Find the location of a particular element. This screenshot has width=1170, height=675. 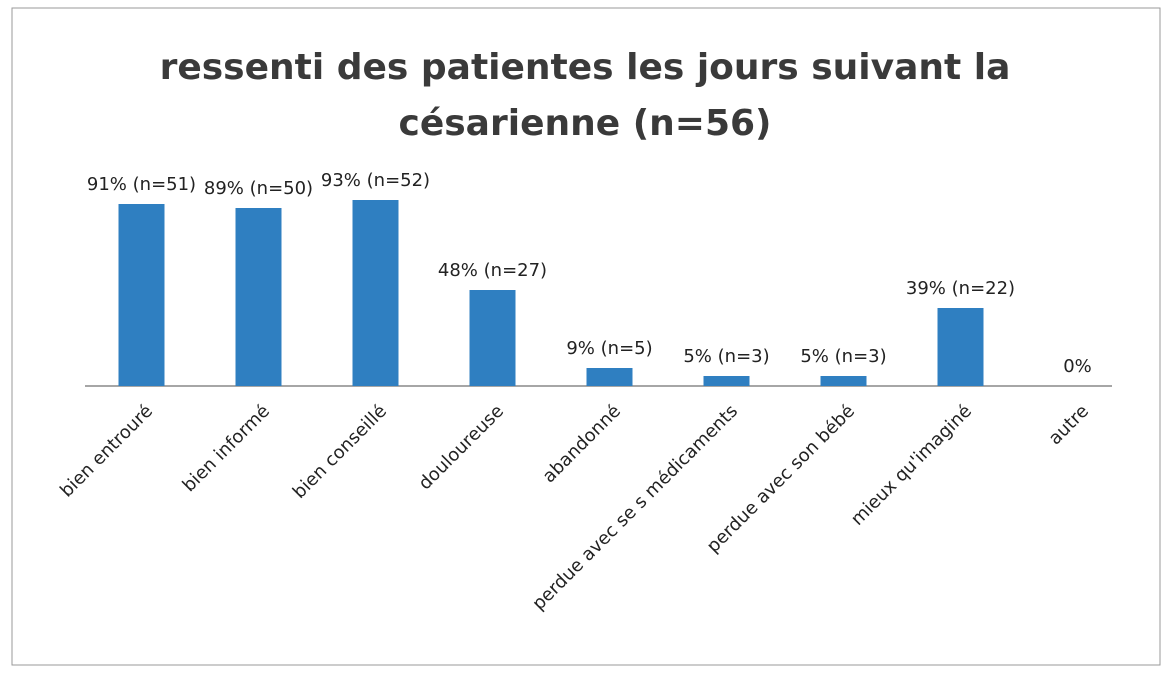

data-label: 89% (n=50) is located at coordinates (258, 188).